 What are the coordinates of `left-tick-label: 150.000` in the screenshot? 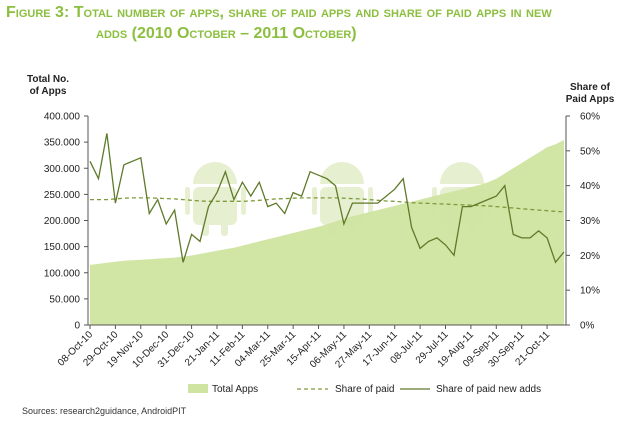 It's located at (62, 247).